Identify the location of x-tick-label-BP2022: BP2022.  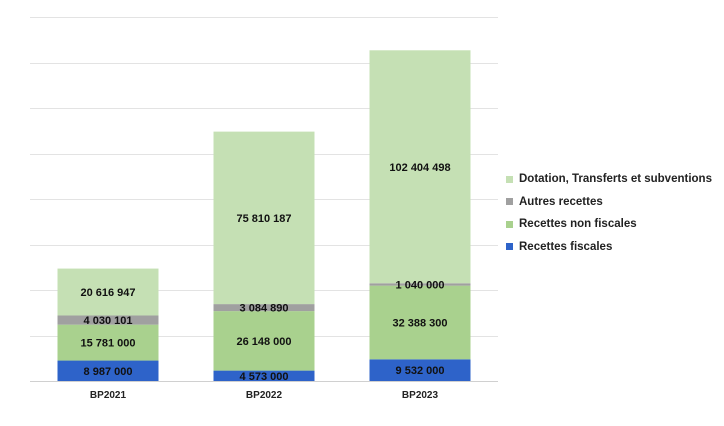
(264, 395).